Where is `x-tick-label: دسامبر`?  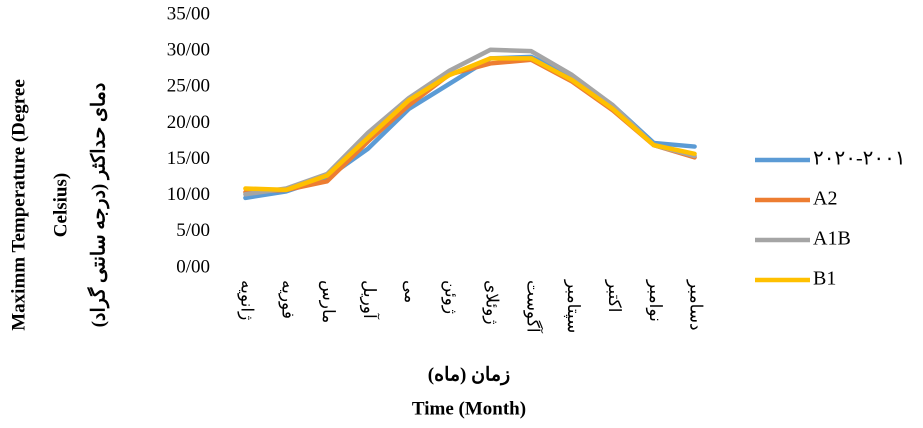 x-tick-label: دسامبر is located at coordinates (696, 305).